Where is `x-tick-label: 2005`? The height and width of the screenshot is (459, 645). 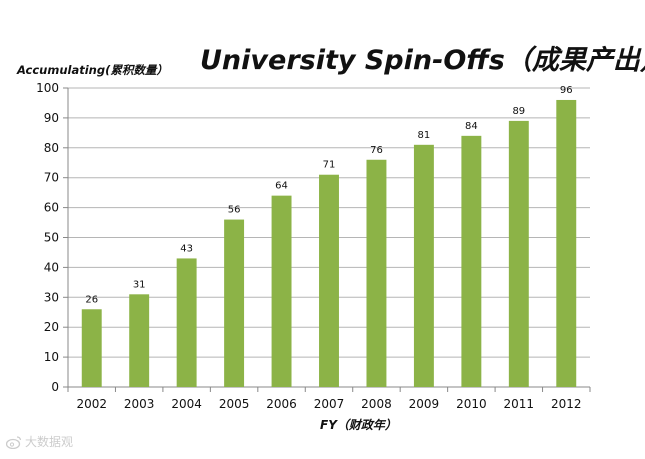
x-tick-label: 2005 is located at coordinates (234, 404).